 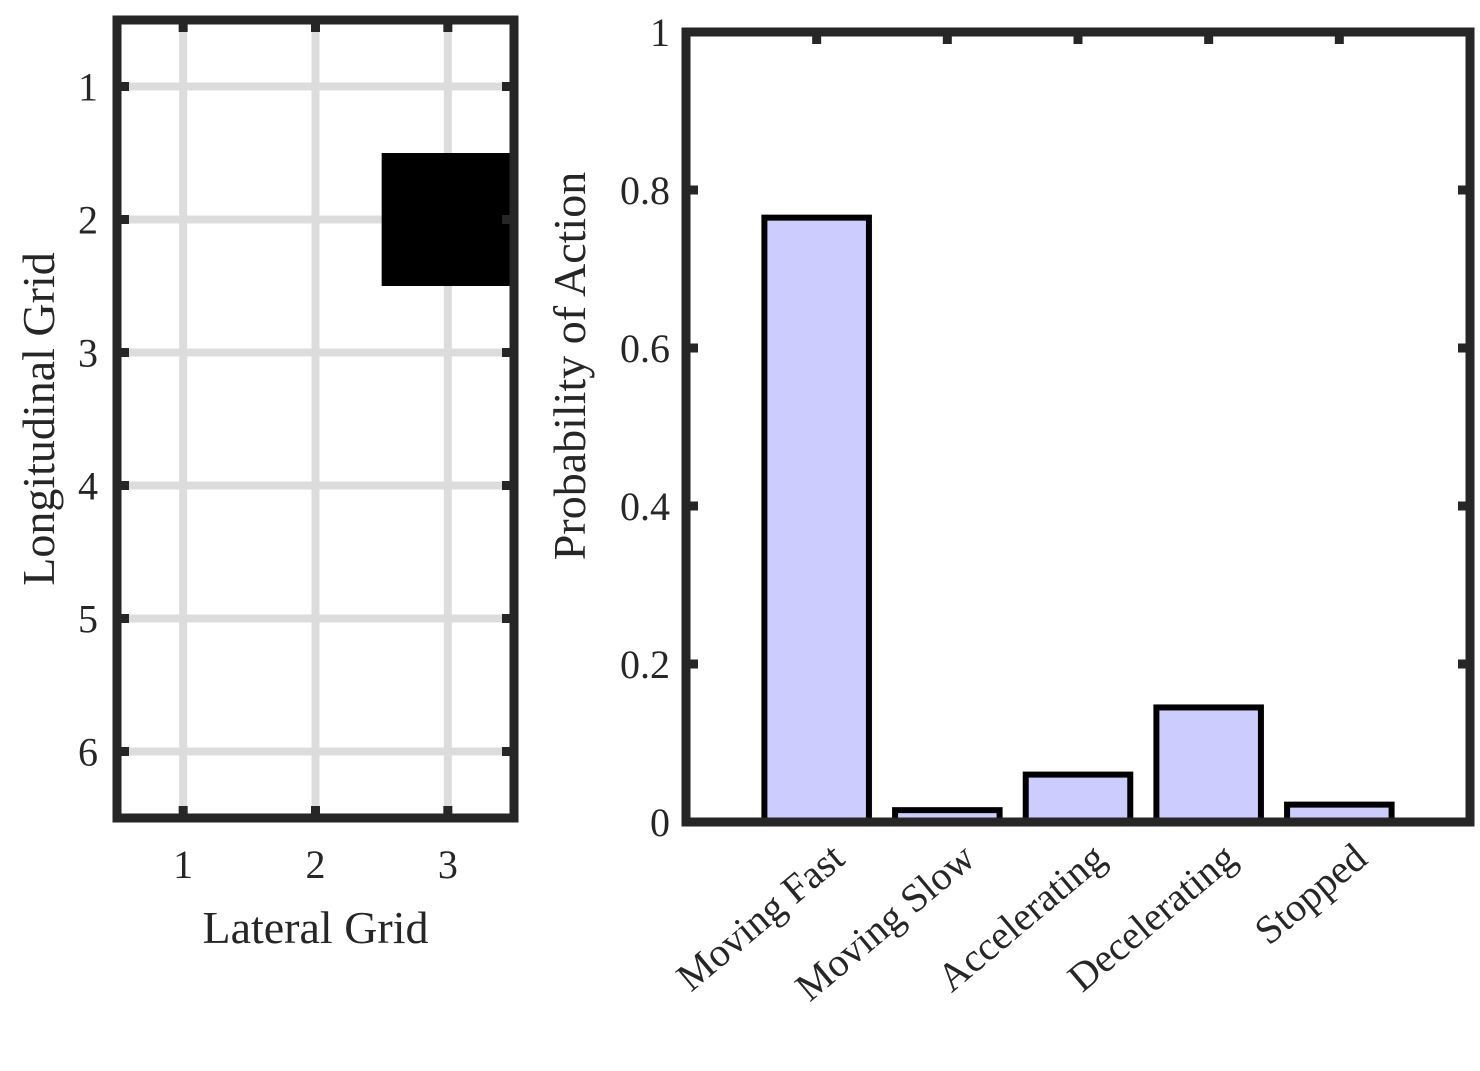 What do you see at coordinates (183, 864) in the screenshot?
I see `x-tick-label: 1` at bounding box center [183, 864].